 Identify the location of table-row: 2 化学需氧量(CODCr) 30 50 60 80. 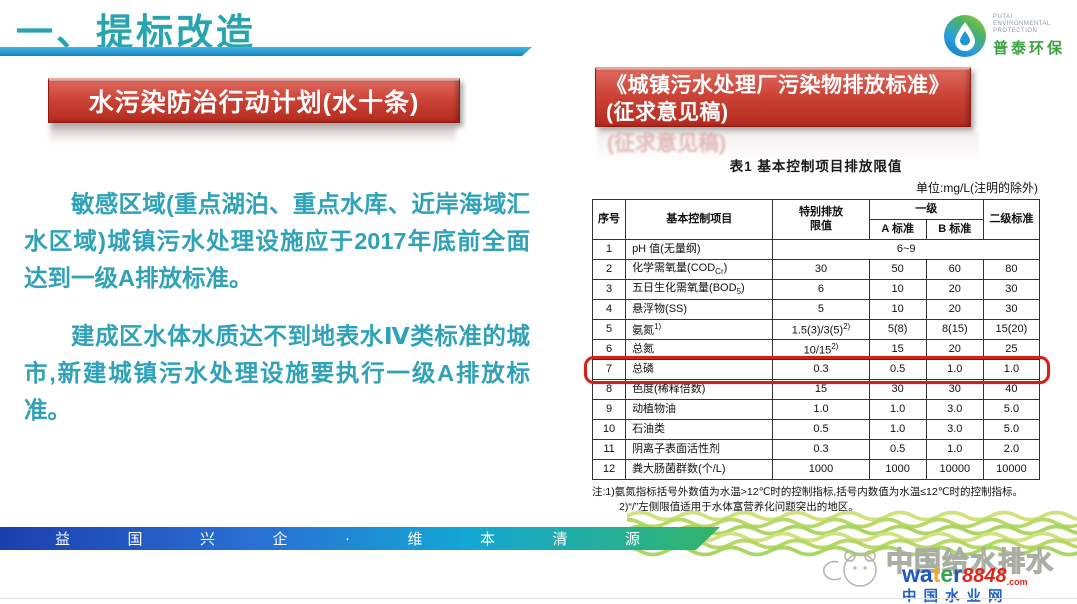
(816, 269).